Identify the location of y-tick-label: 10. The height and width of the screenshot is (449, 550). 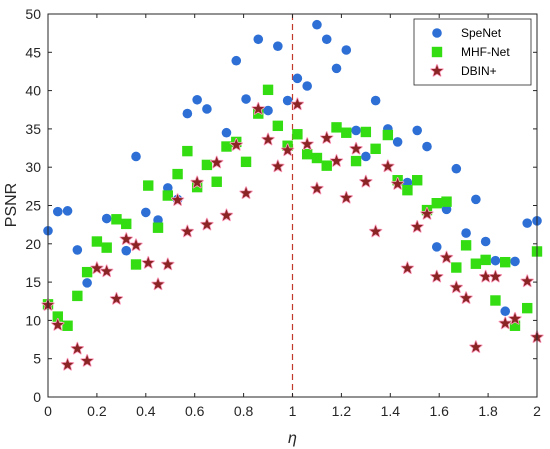
(33, 320).